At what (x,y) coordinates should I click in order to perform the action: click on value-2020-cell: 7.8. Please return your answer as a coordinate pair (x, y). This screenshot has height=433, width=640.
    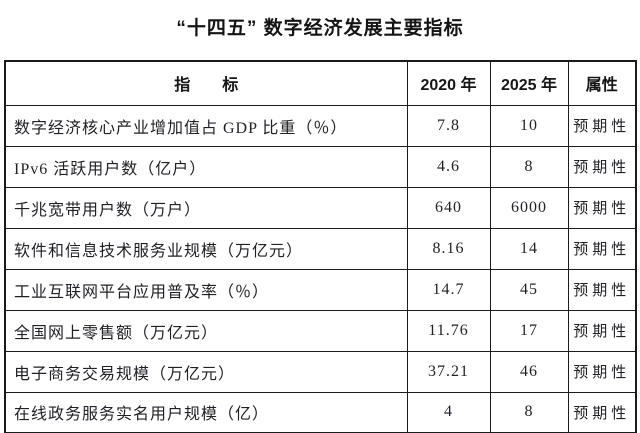
    Looking at the image, I should click on (448, 125).